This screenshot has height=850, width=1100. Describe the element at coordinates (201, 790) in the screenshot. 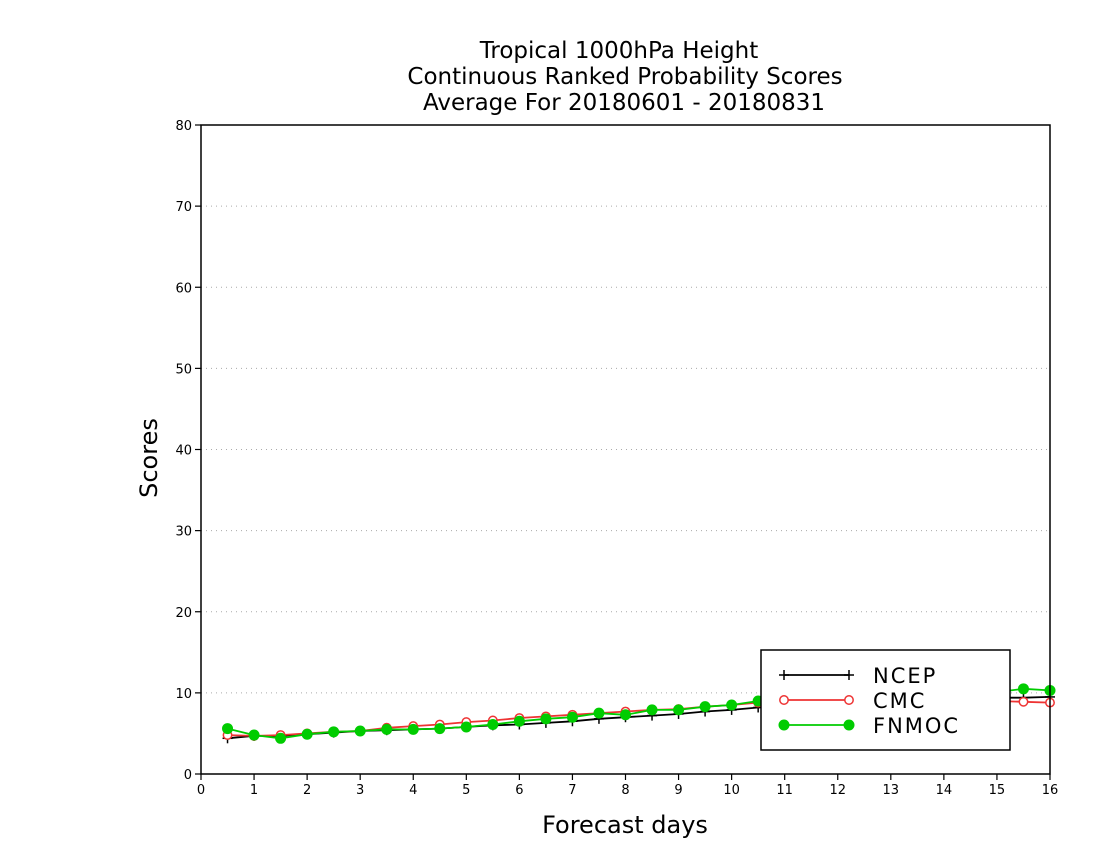

I see `x-tick-label: 0` at that location.